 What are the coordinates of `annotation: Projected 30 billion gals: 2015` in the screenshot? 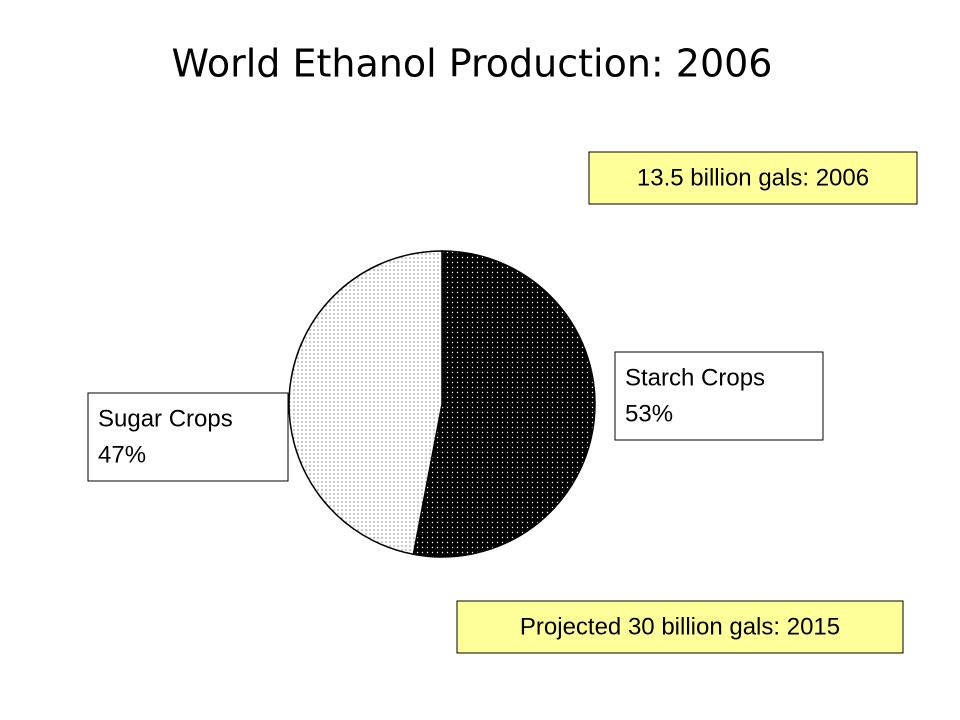 It's located at (680, 626).